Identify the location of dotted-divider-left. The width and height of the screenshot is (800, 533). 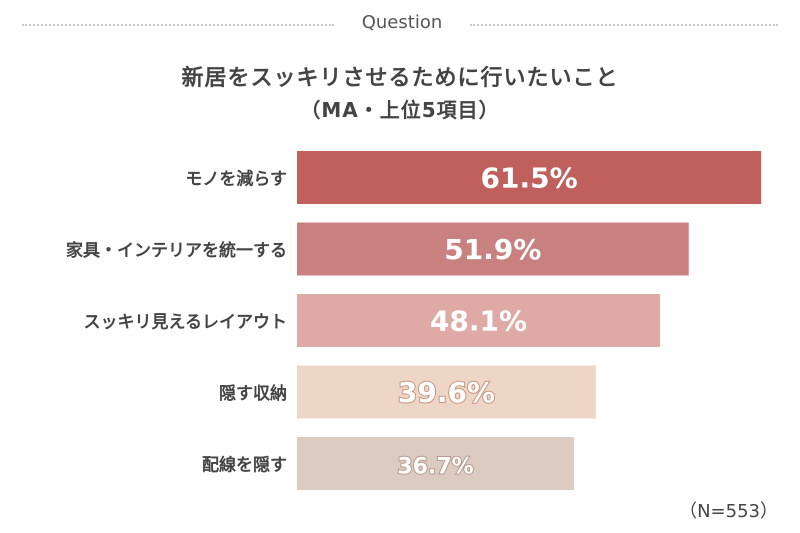
(178, 25).